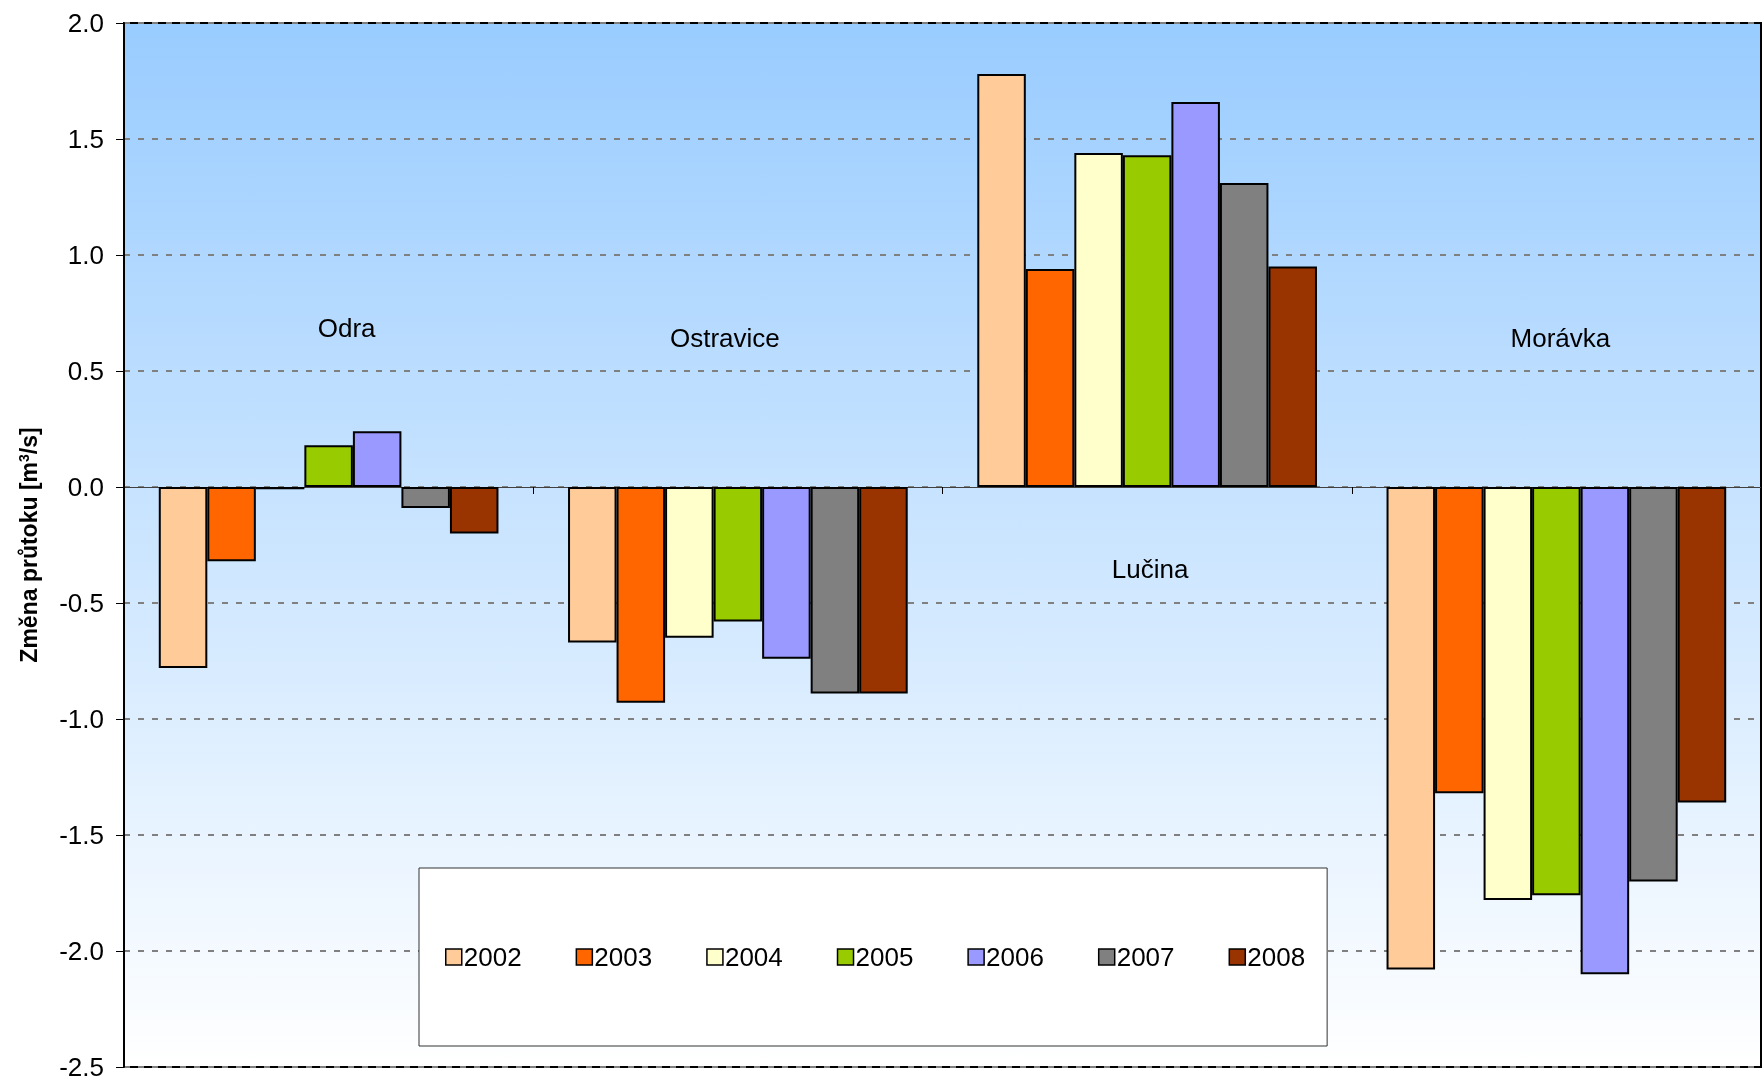 Image resolution: width=1762 pixels, height=1081 pixels. I want to click on y-tick-label: 0.5, so click(85, 371).